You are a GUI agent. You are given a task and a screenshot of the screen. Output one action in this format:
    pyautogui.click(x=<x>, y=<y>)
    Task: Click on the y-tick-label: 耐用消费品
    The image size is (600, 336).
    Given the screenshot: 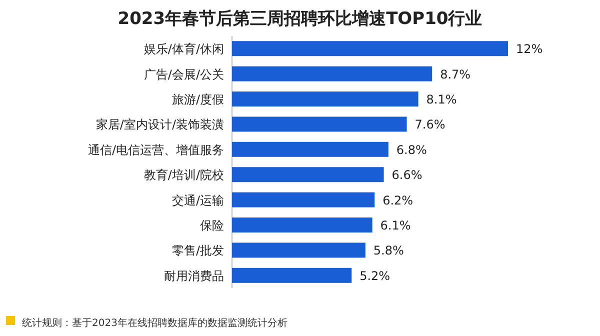 What is the action you would take?
    pyautogui.click(x=194, y=275)
    